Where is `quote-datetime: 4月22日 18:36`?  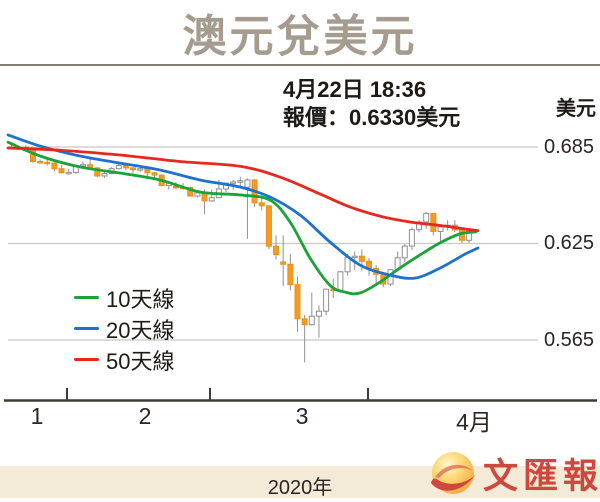
quote-datetime: 4月22日 18:36 is located at coordinates (355, 89).